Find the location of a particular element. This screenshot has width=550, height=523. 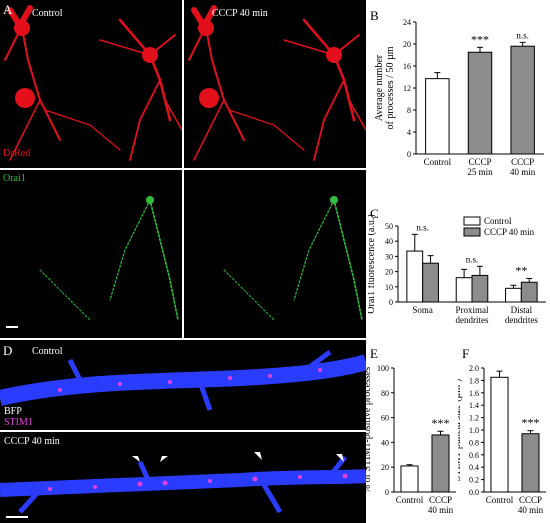

y-tick-label: 80 is located at coordinates (385, 393).